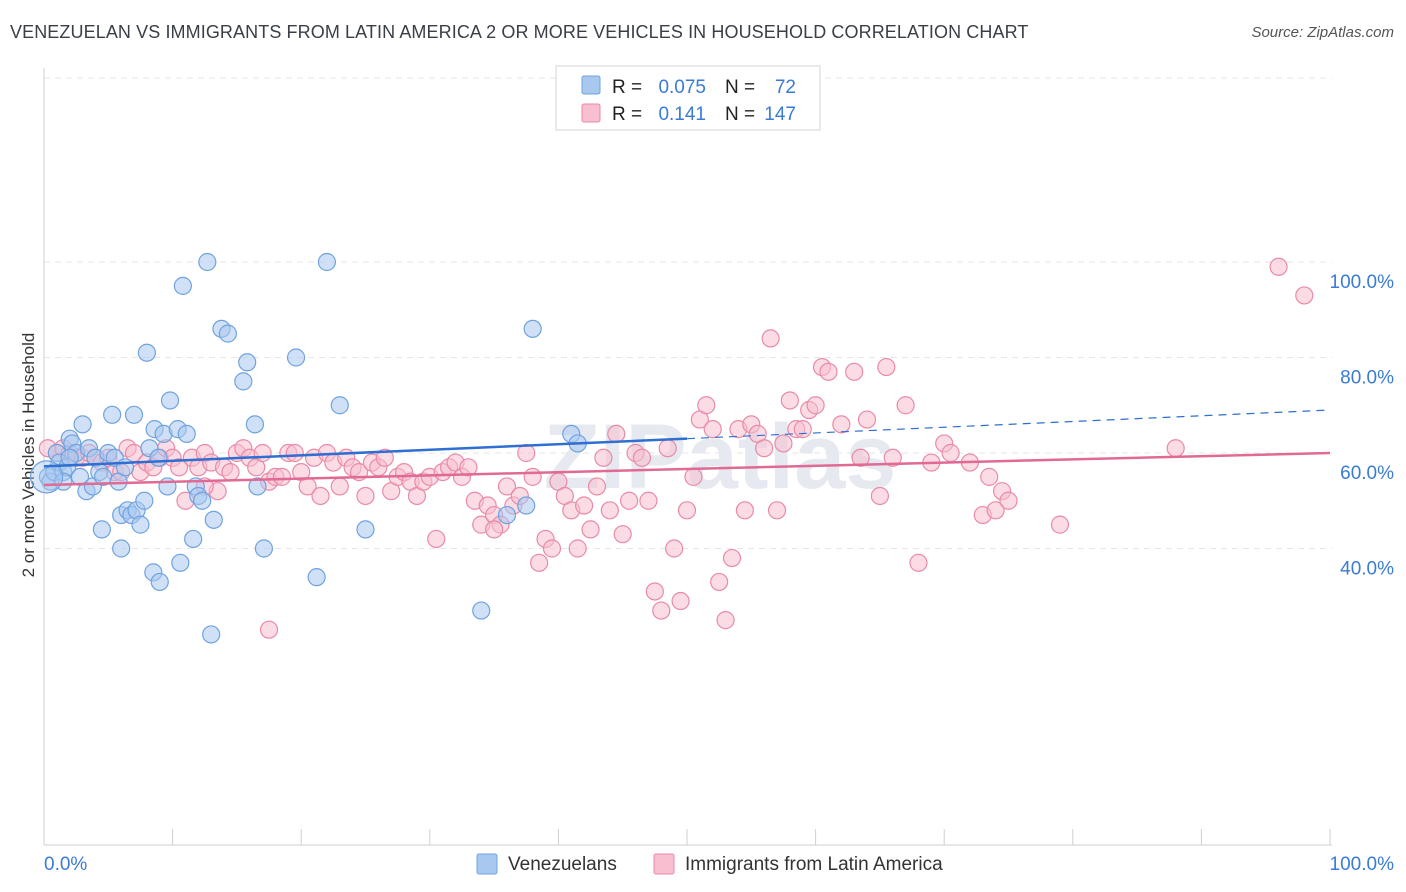 Image resolution: width=1406 pixels, height=892 pixels. What do you see at coordinates (814, 864) in the screenshot?
I see `legend-label-immigrants: Immigrants from Latin America` at bounding box center [814, 864].